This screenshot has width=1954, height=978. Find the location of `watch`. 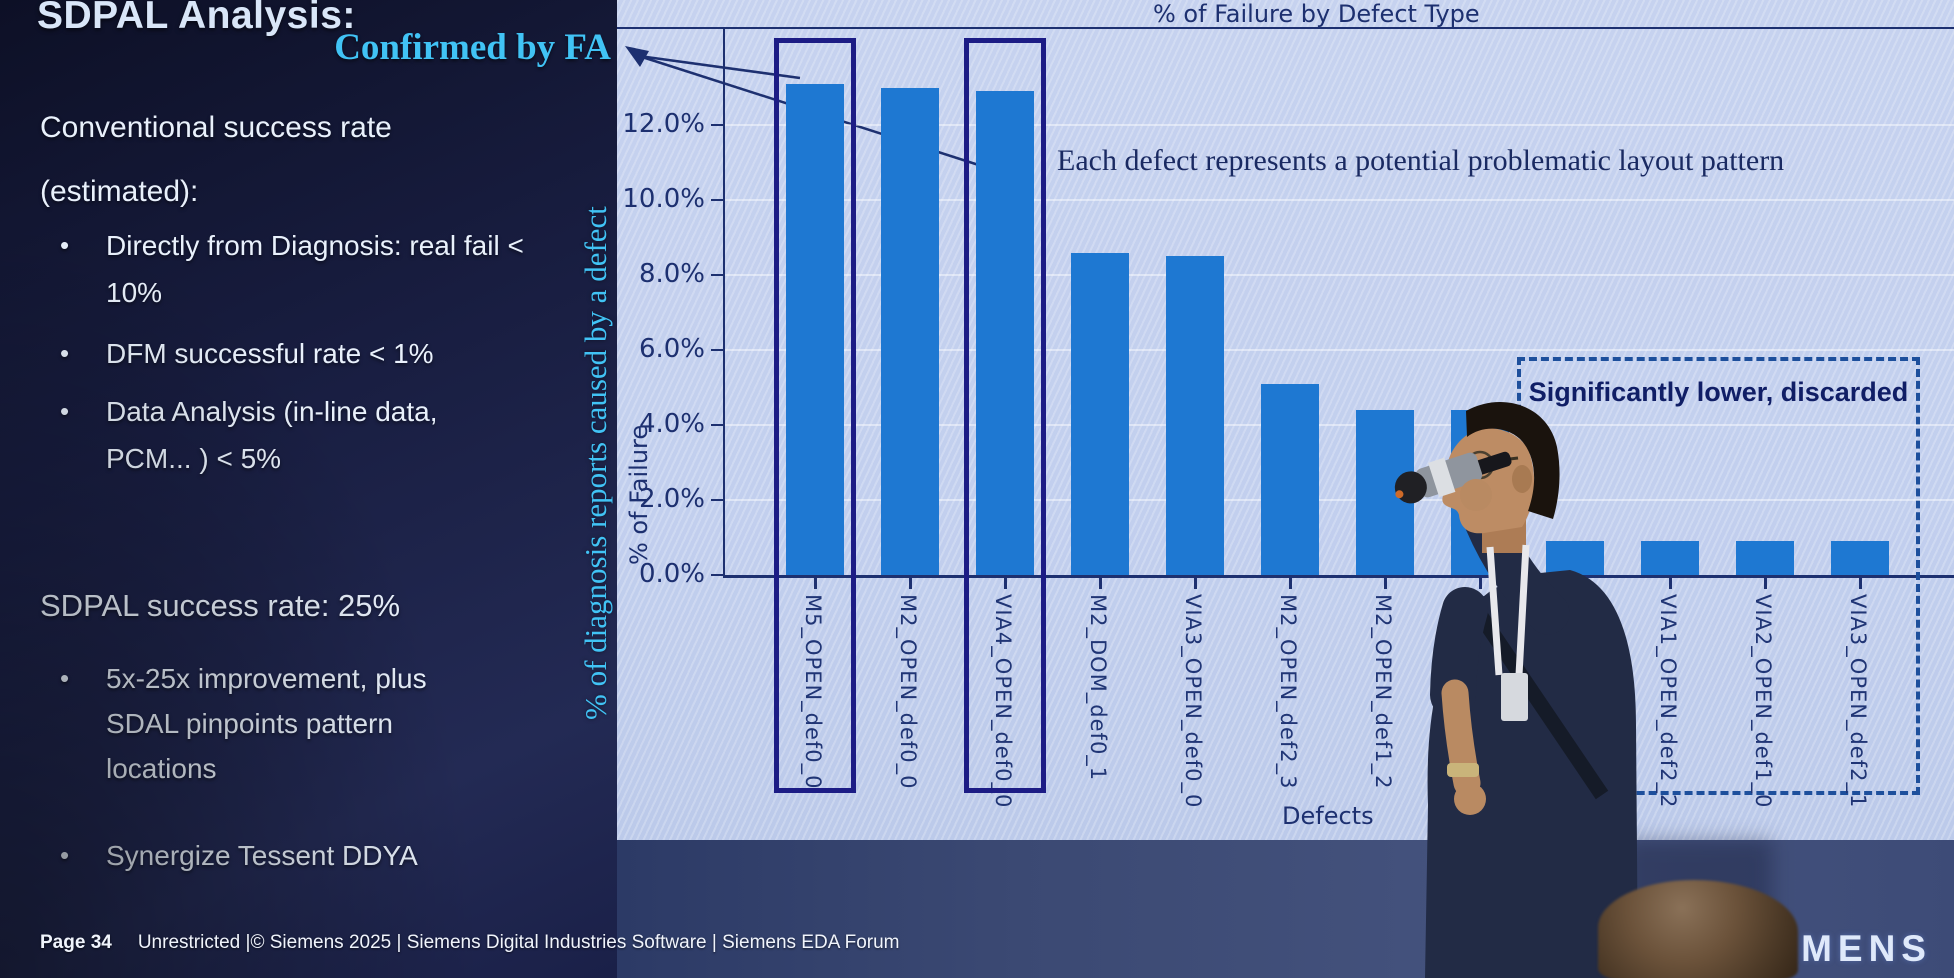

watch is located at coordinates (1463, 770).